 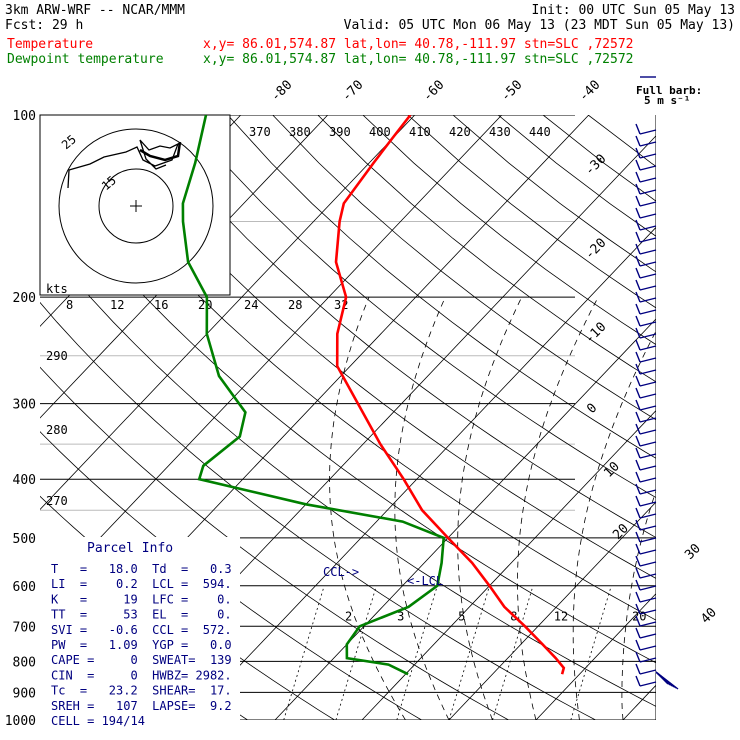 I want to click on isotherm-label: -20, so click(x=595, y=249).